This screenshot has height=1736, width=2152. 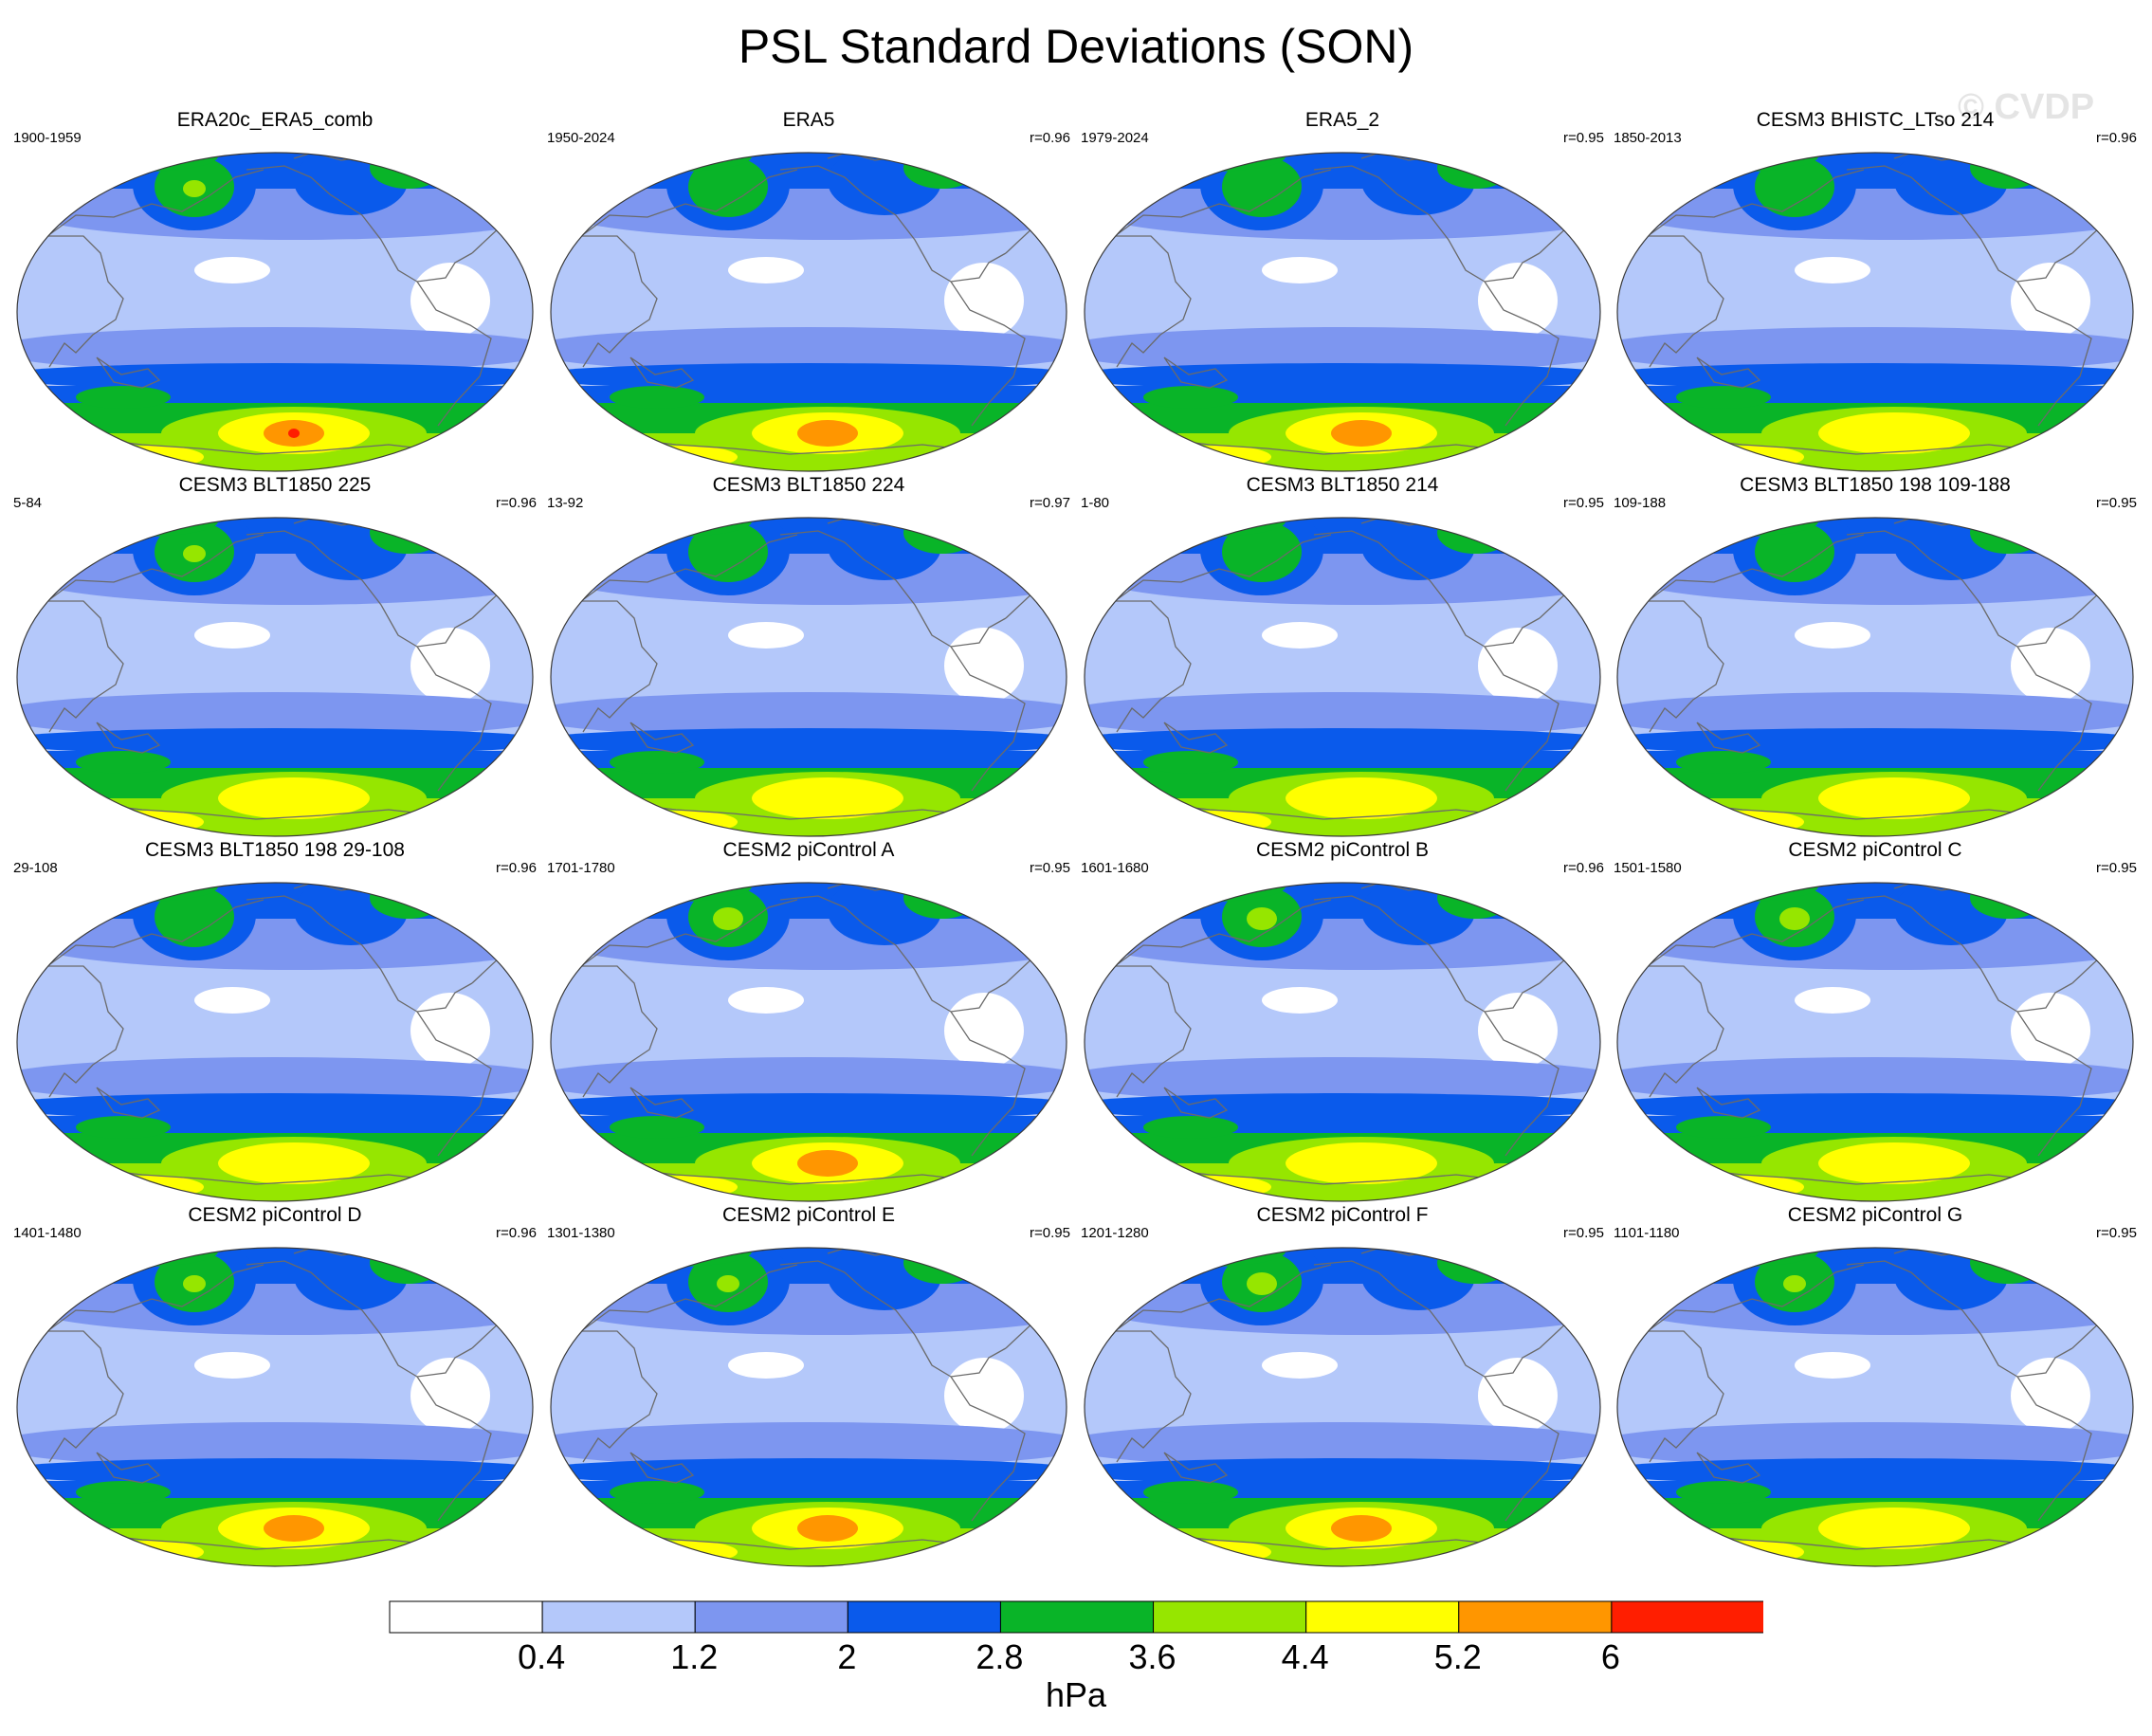 I want to click on panel-title: ERA5, so click(x=809, y=120).